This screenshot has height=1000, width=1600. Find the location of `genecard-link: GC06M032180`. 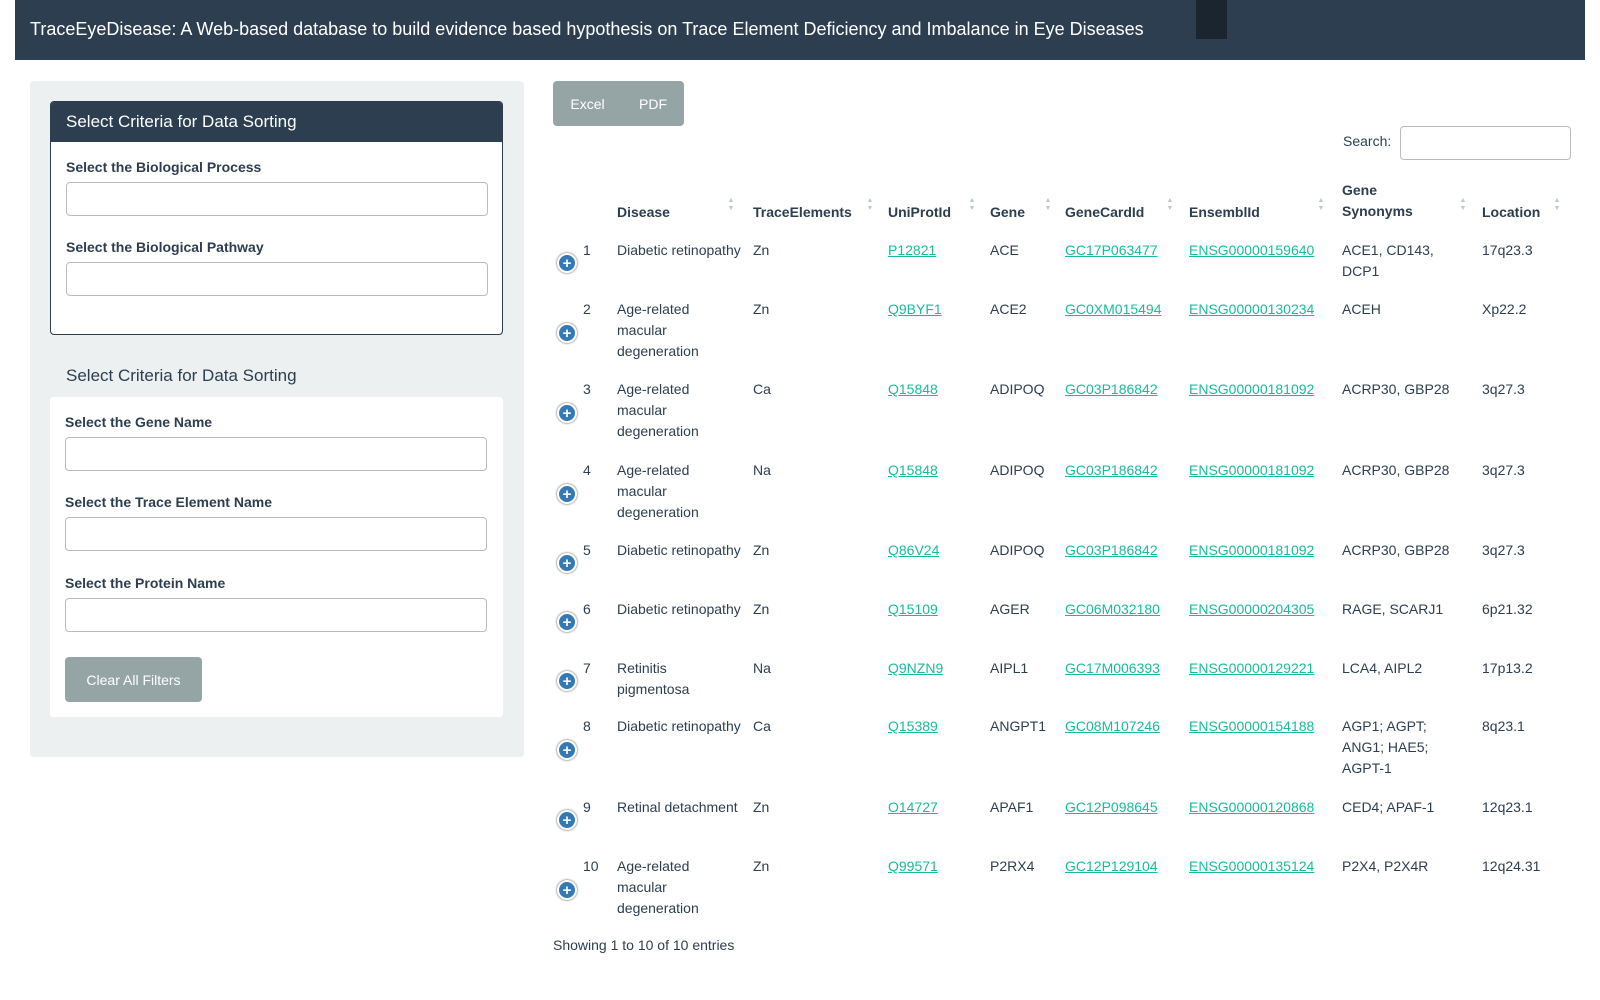

genecard-link: GC06M032180 is located at coordinates (1112, 609).